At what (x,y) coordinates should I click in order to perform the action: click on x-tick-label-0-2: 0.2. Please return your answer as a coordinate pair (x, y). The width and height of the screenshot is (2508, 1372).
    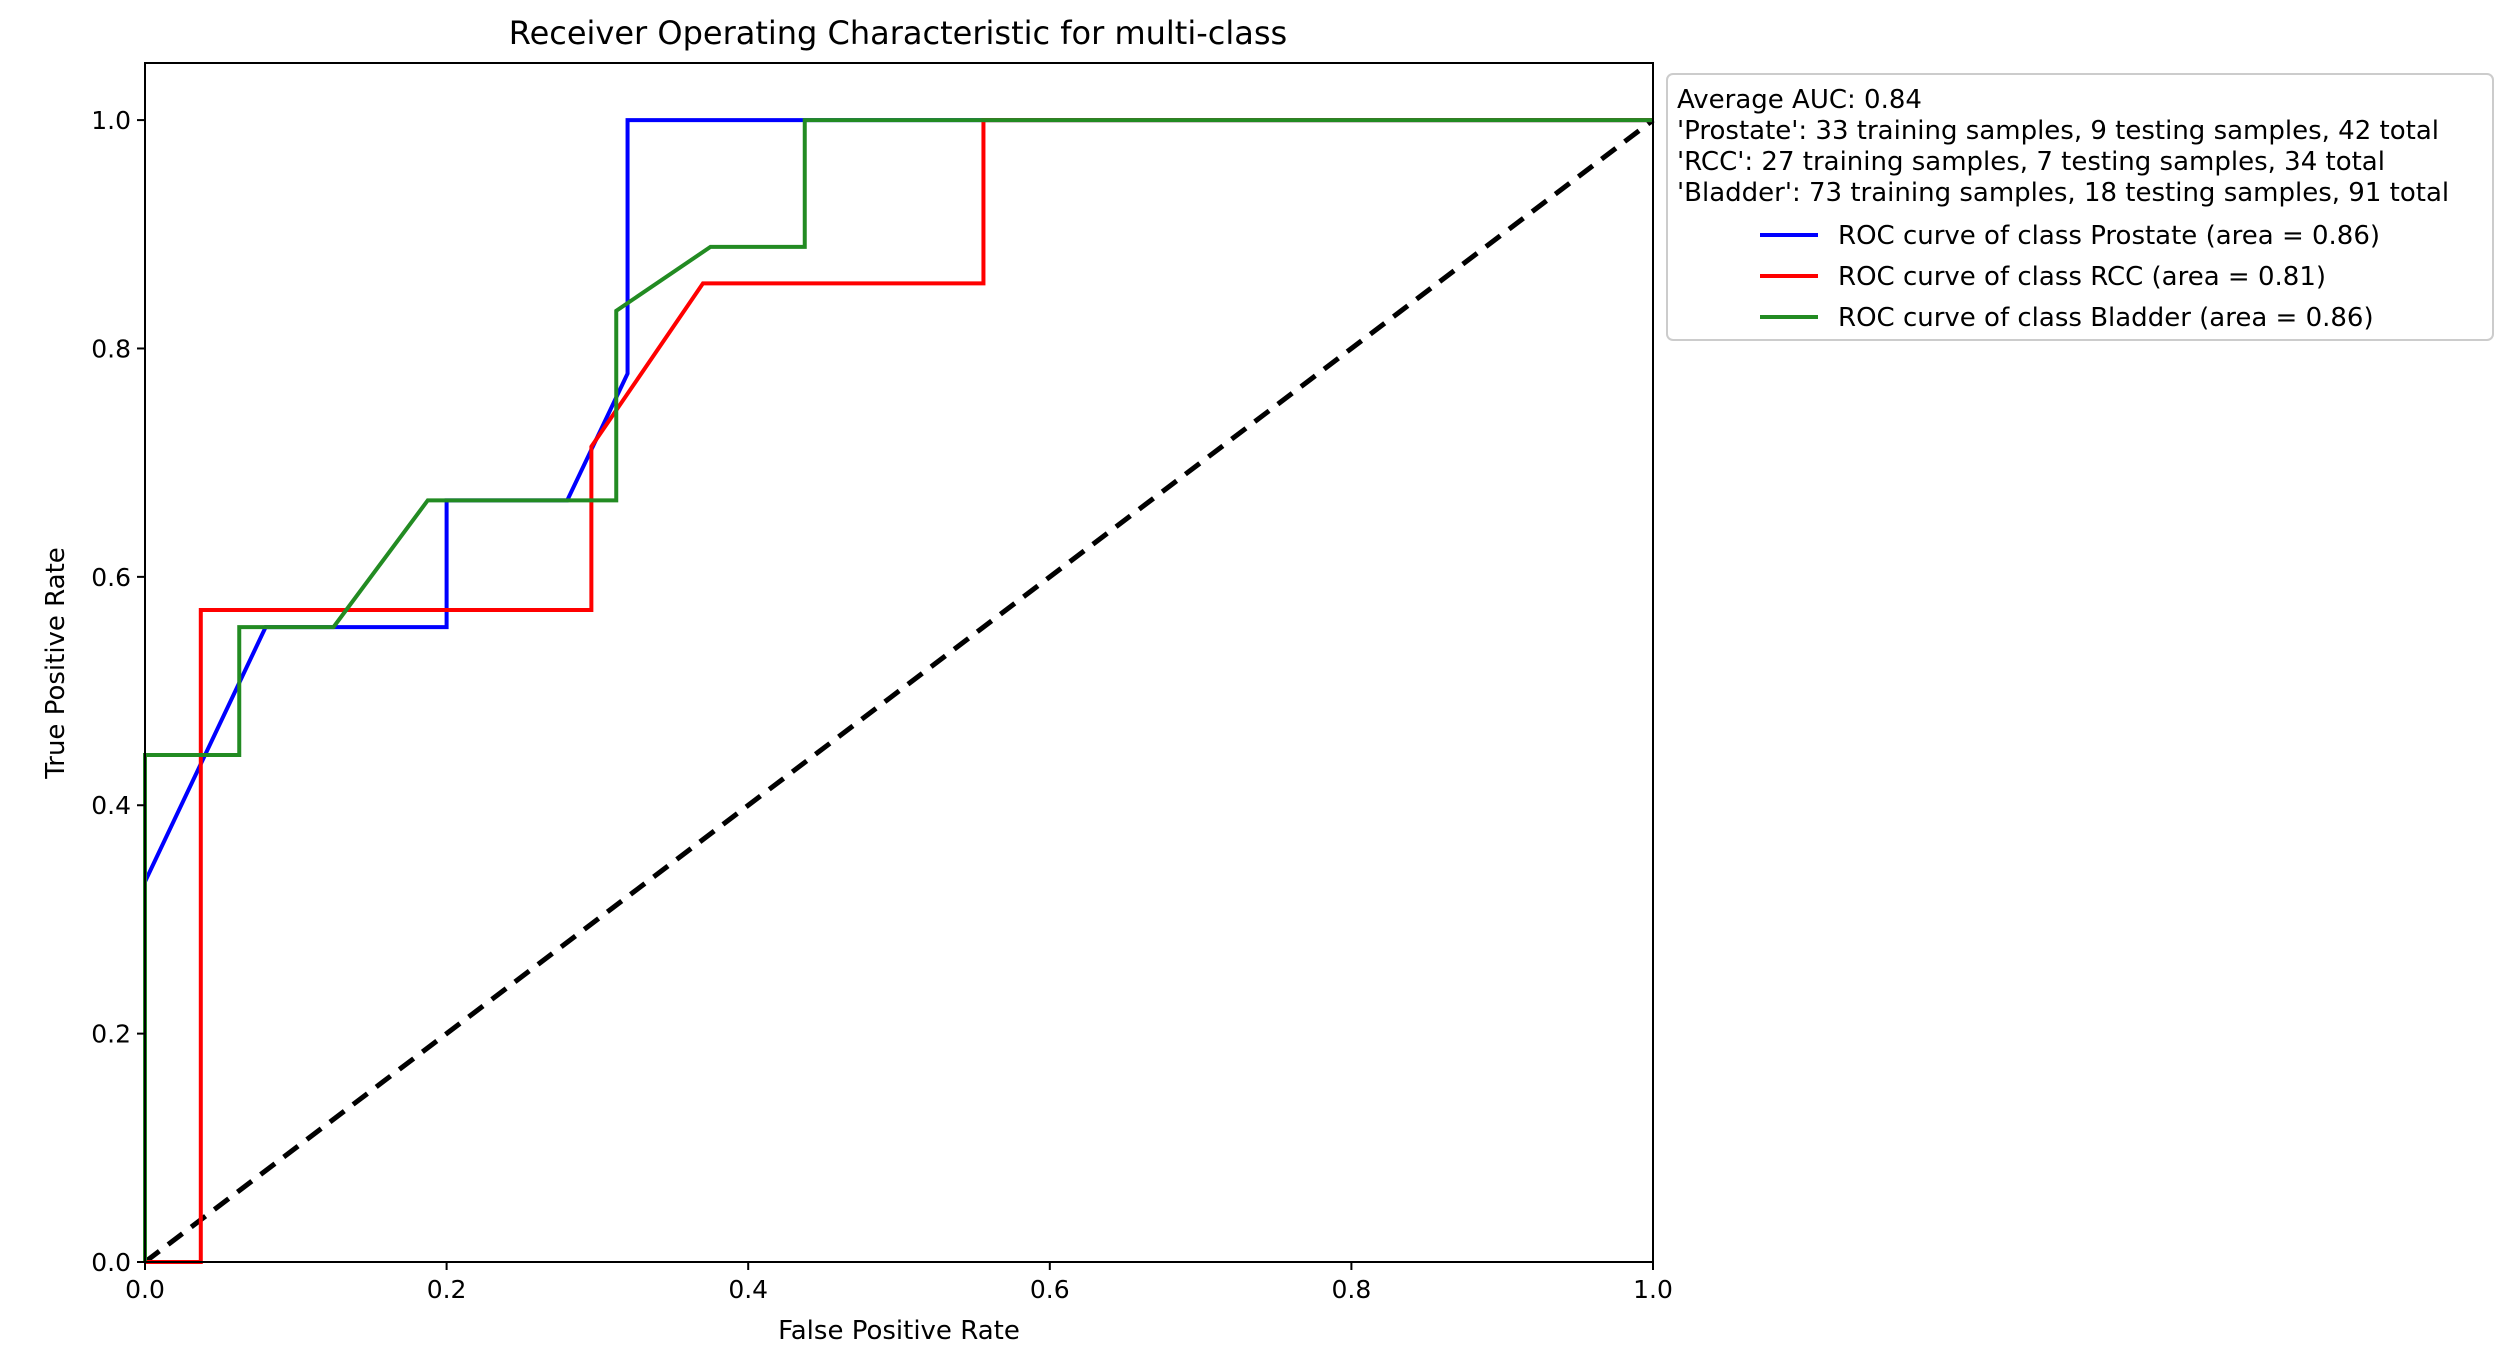
    Looking at the image, I should click on (447, 1289).